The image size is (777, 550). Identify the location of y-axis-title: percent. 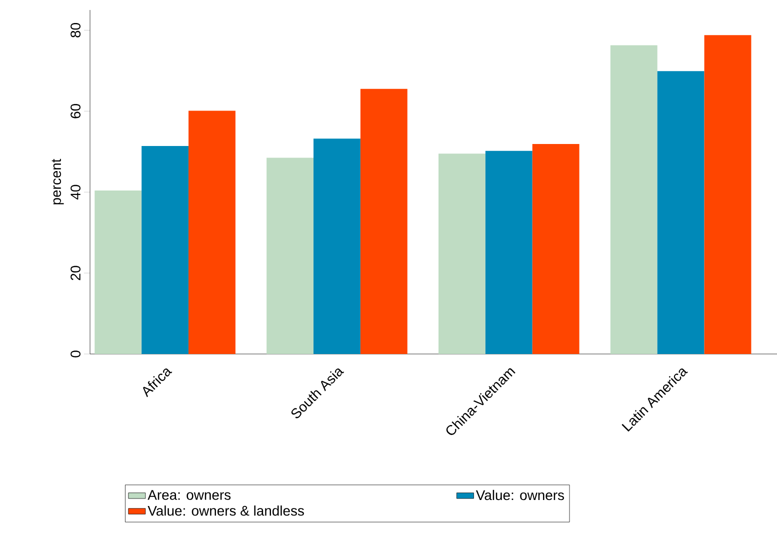
(58, 181).